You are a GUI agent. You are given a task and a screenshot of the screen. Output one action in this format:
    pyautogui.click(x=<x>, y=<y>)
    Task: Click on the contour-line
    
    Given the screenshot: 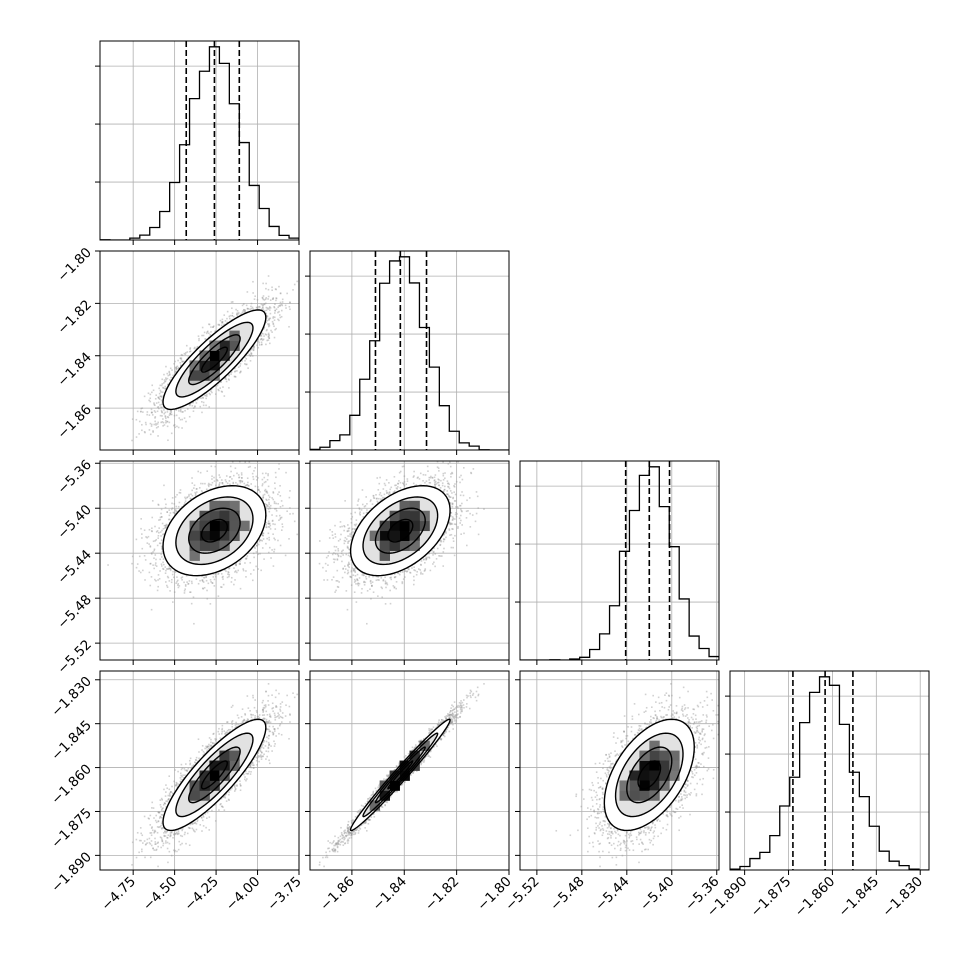 What is the action you would take?
    pyautogui.click(x=400, y=775)
    